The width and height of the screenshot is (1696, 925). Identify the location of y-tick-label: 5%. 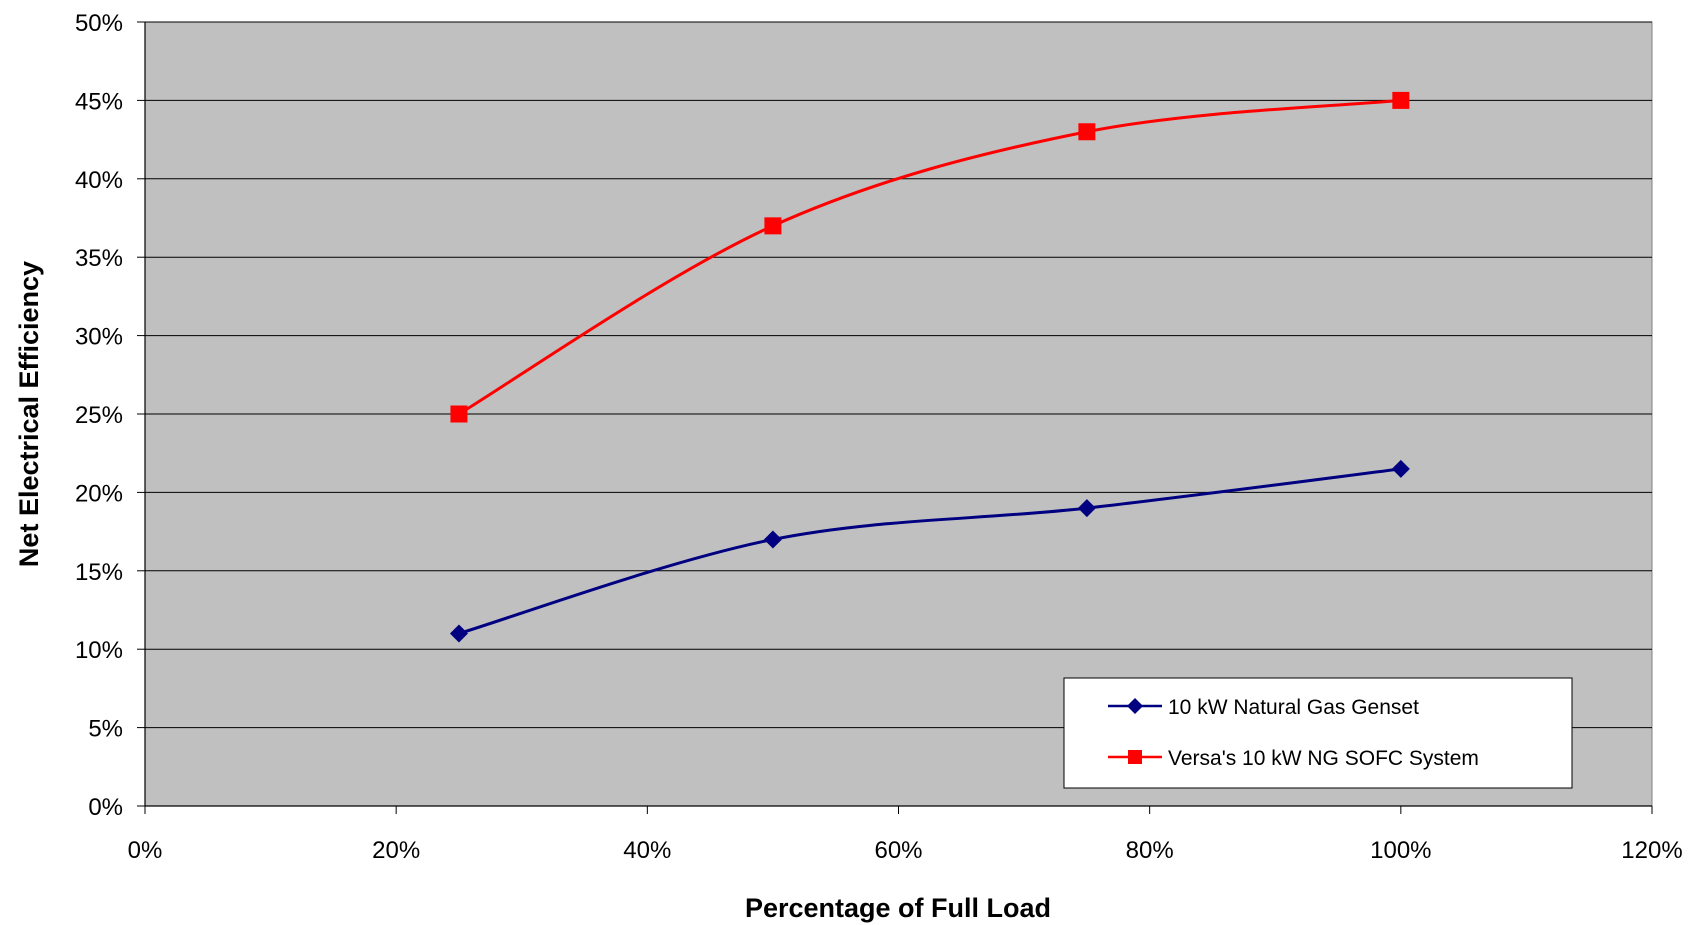
(105, 729).